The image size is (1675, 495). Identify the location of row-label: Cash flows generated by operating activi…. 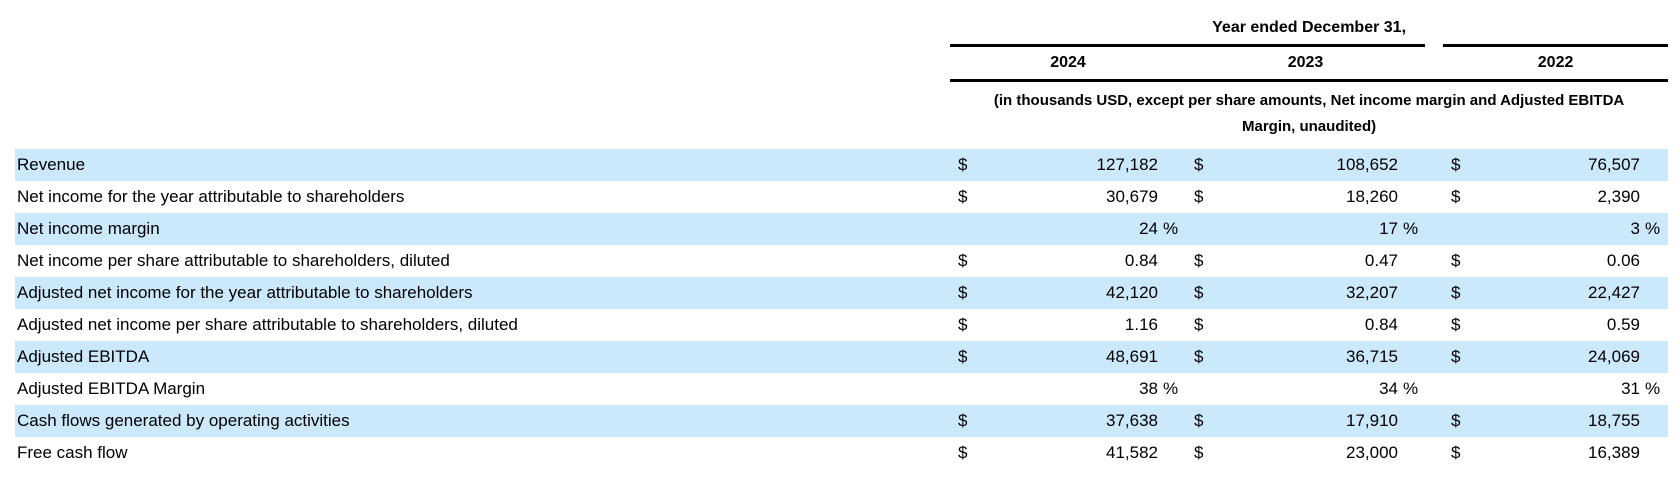
(482, 421).